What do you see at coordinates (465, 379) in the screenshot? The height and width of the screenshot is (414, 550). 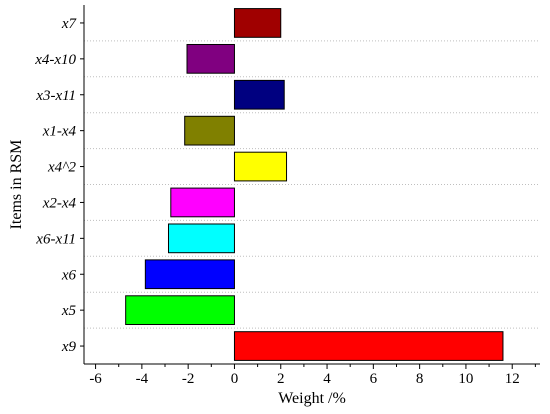 I see `x-tick-label: 10` at bounding box center [465, 379].